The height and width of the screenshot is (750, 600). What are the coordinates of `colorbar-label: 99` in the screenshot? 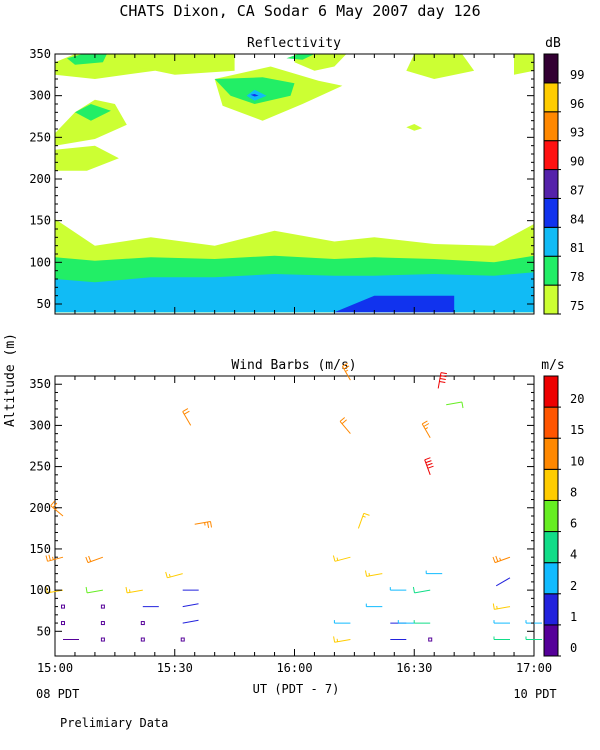 It's located at (577, 75).